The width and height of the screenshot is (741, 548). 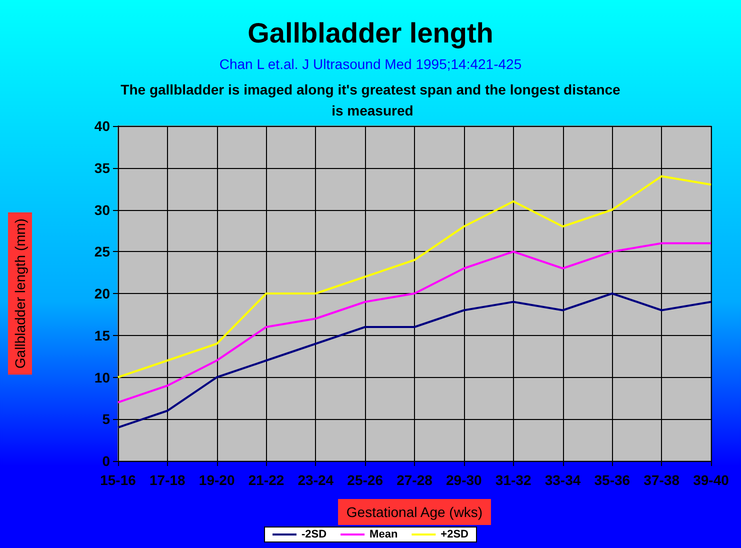 What do you see at coordinates (371, 33) in the screenshot?
I see `chart-title: Gallbladder length` at bounding box center [371, 33].